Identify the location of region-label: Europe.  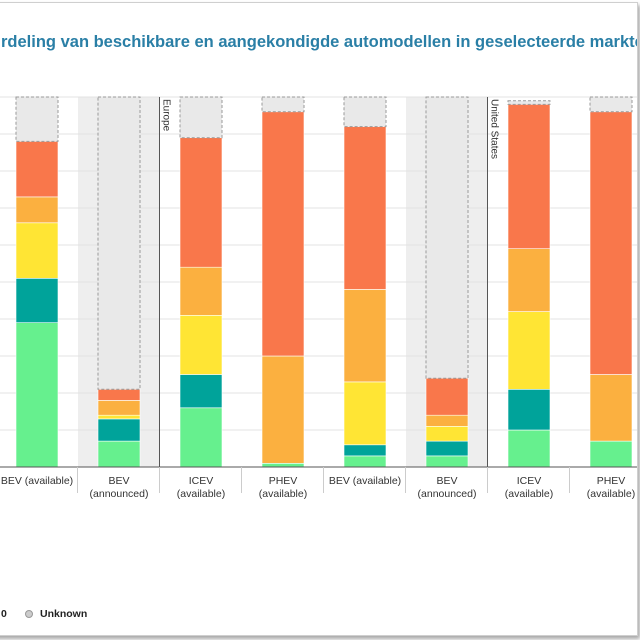
(166, 115).